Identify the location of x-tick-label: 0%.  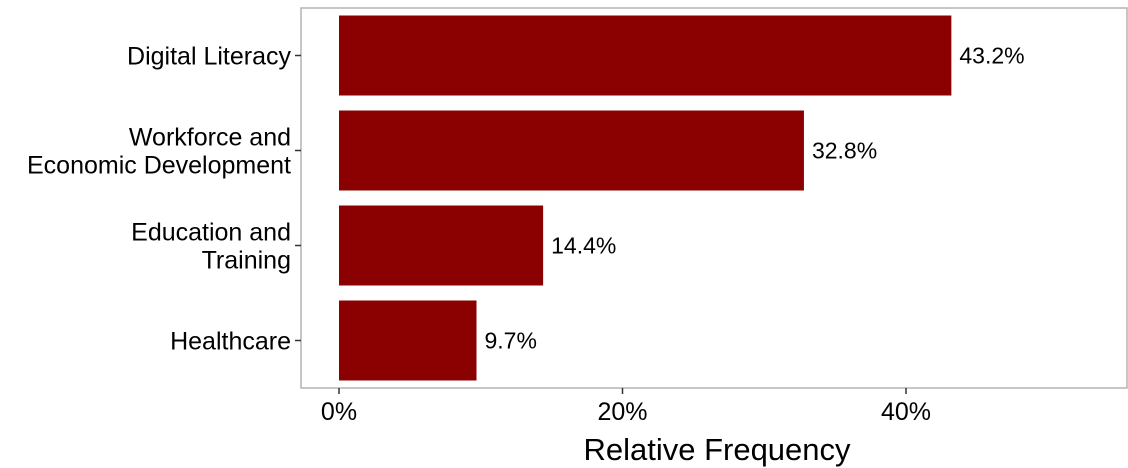
(339, 412).